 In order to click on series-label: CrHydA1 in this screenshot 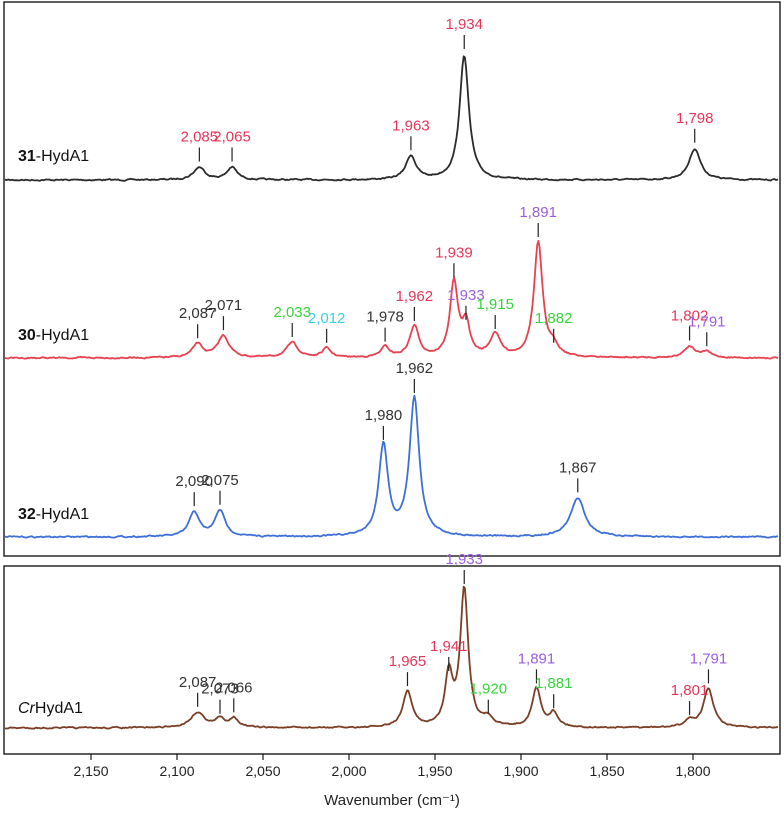, I will do `click(50, 708)`.